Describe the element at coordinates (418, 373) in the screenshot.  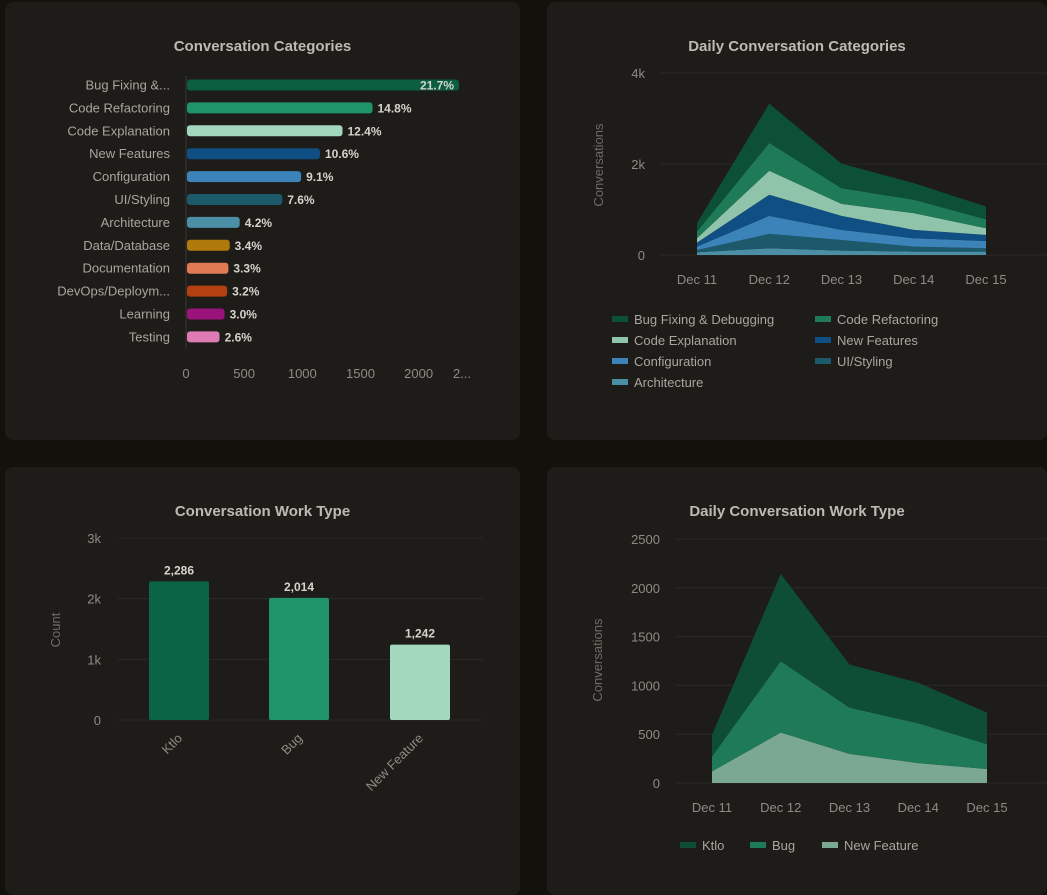
I see `x-tick-label: 2000` at that location.